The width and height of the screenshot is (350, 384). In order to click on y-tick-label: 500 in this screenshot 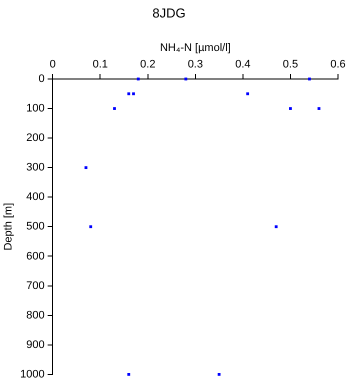, I will do `click(35, 226)`.